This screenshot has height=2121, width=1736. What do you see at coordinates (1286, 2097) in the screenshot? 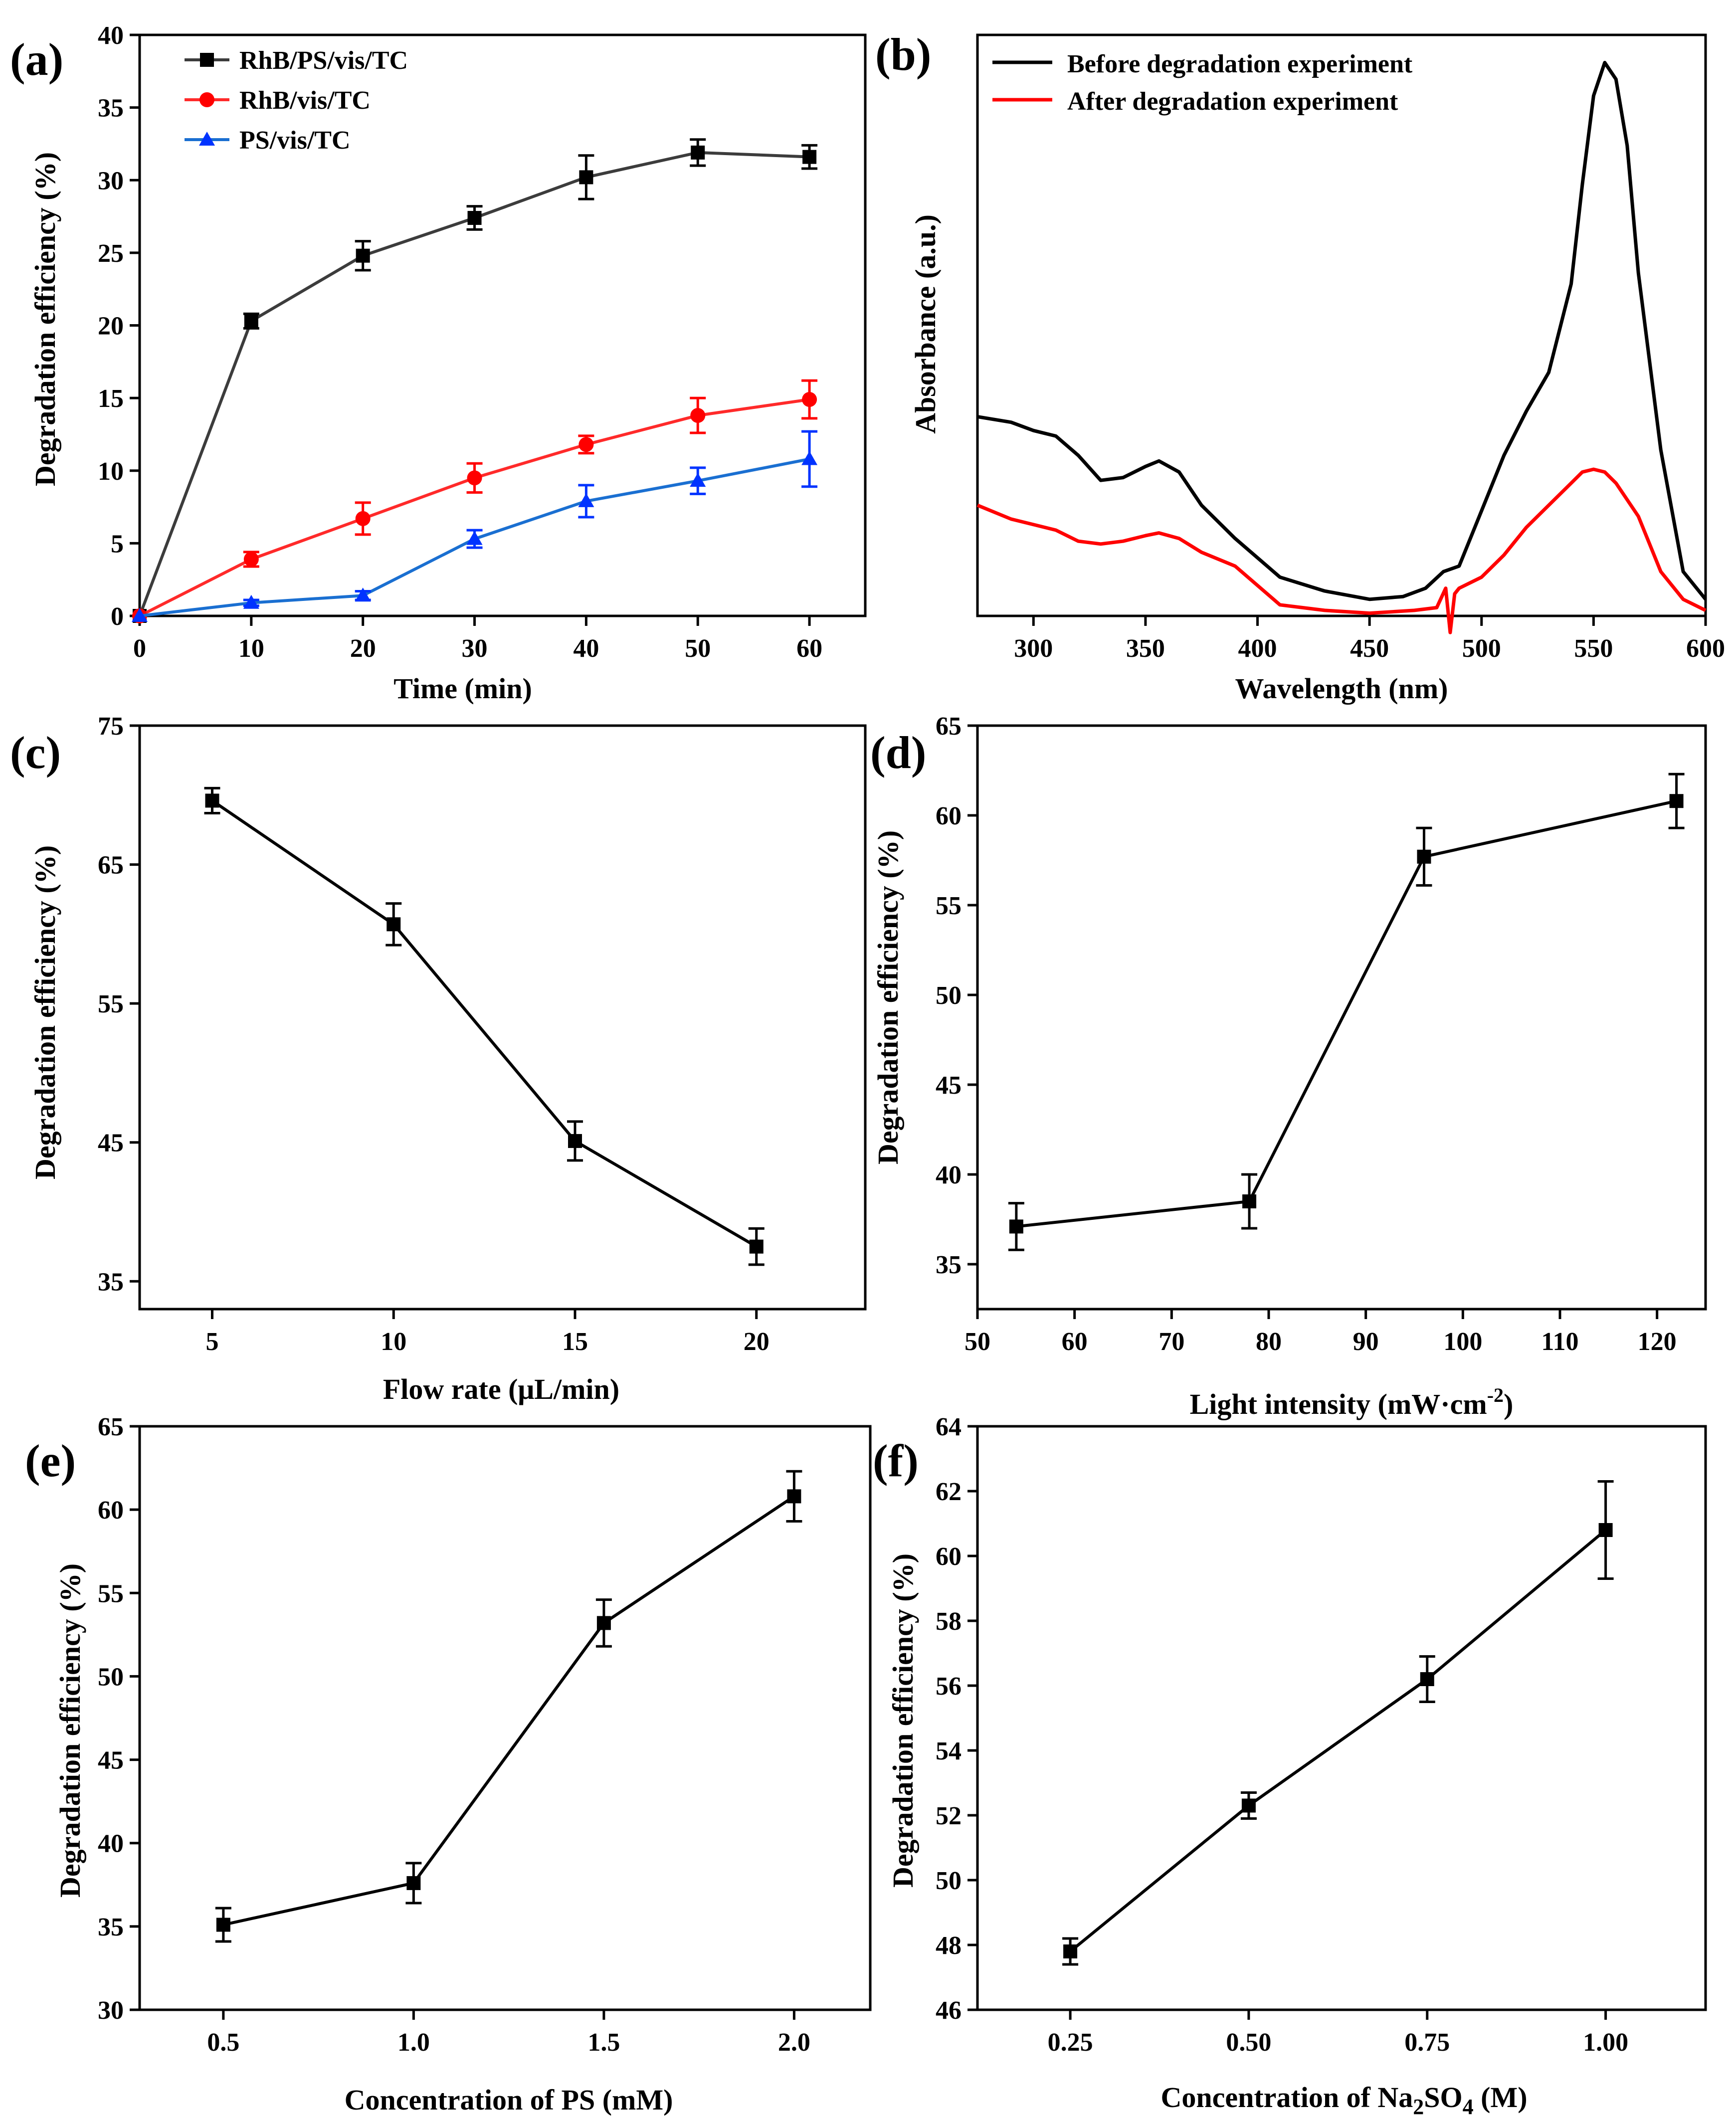
I see `x-axis-label-main: Concentration of Na` at bounding box center [1286, 2097].